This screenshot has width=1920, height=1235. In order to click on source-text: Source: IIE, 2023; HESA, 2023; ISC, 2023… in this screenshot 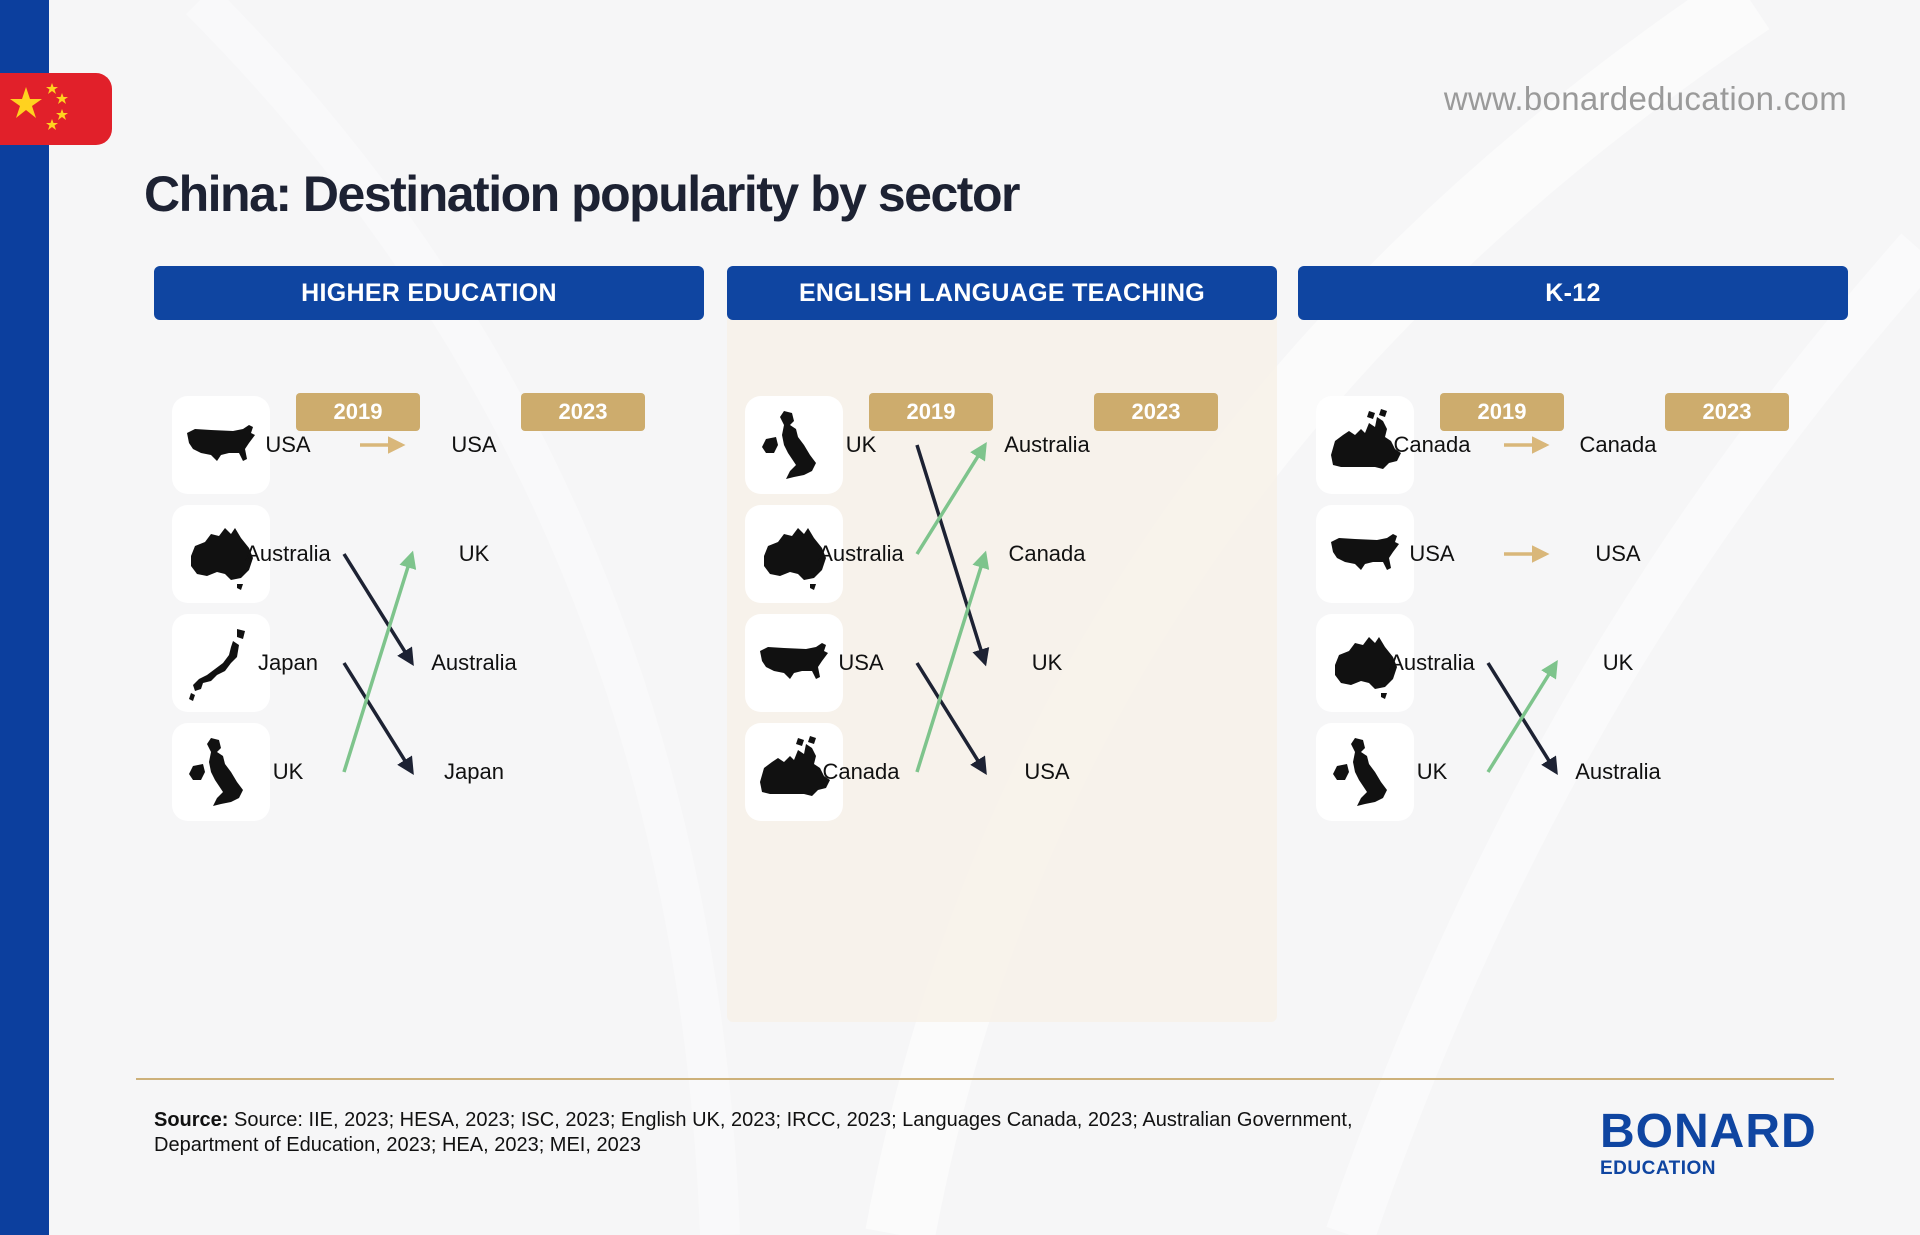, I will do `click(753, 1132)`.